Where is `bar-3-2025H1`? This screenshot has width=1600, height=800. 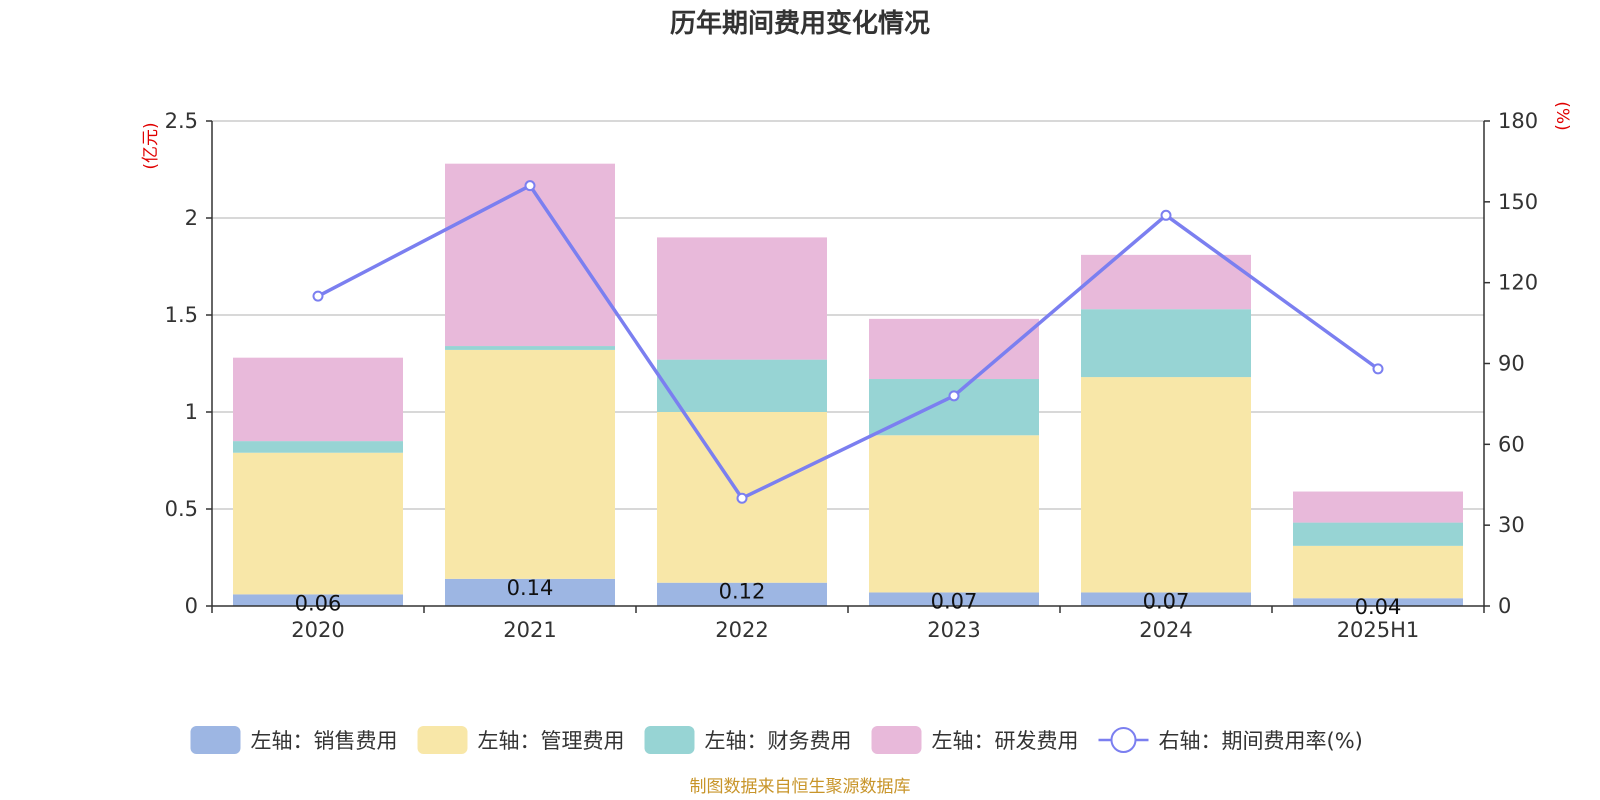 bar-3-2025H1 is located at coordinates (1378, 507).